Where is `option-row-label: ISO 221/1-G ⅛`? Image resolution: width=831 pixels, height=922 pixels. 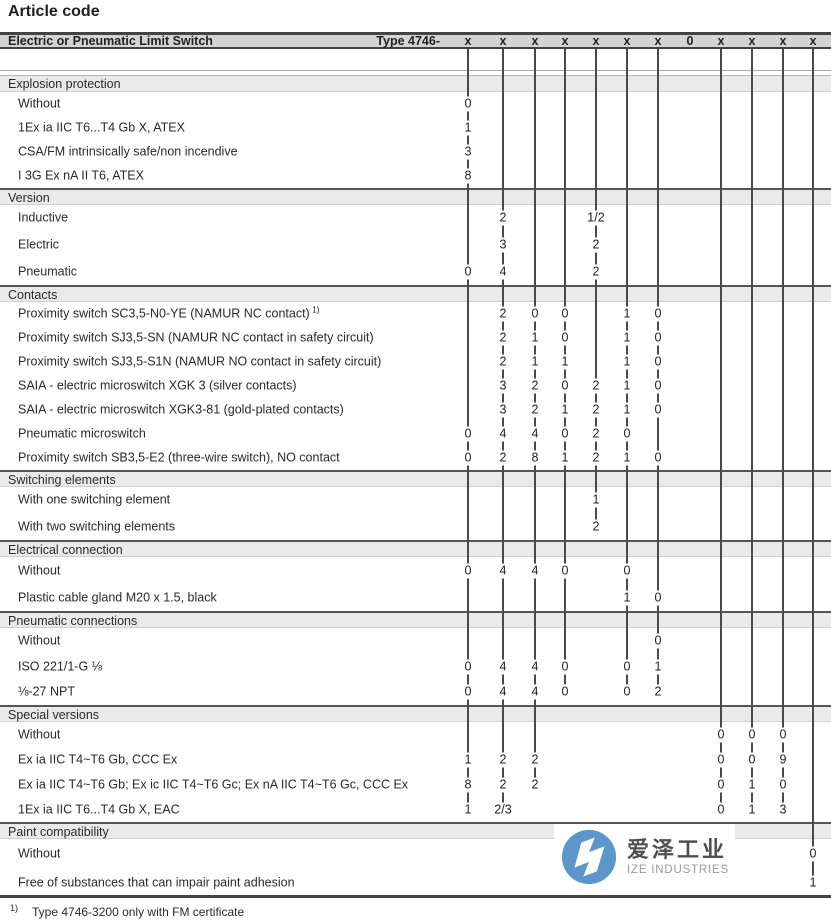 option-row-label: ISO 221/1-G ⅛ is located at coordinates (60, 666).